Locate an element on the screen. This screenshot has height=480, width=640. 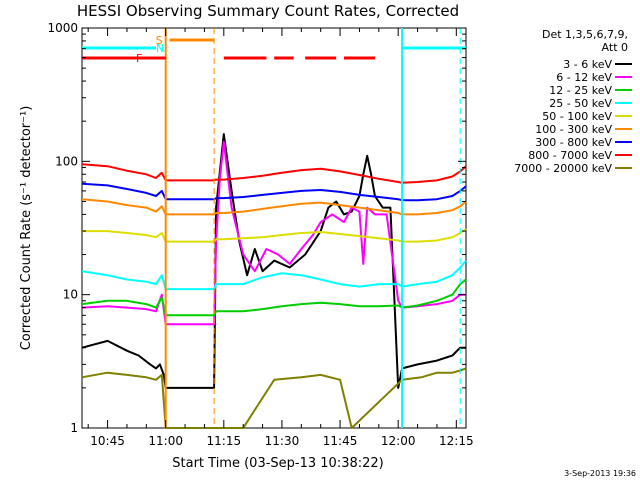
legend-entry-label: 12 - 25 keV is located at coordinates (580, 90).